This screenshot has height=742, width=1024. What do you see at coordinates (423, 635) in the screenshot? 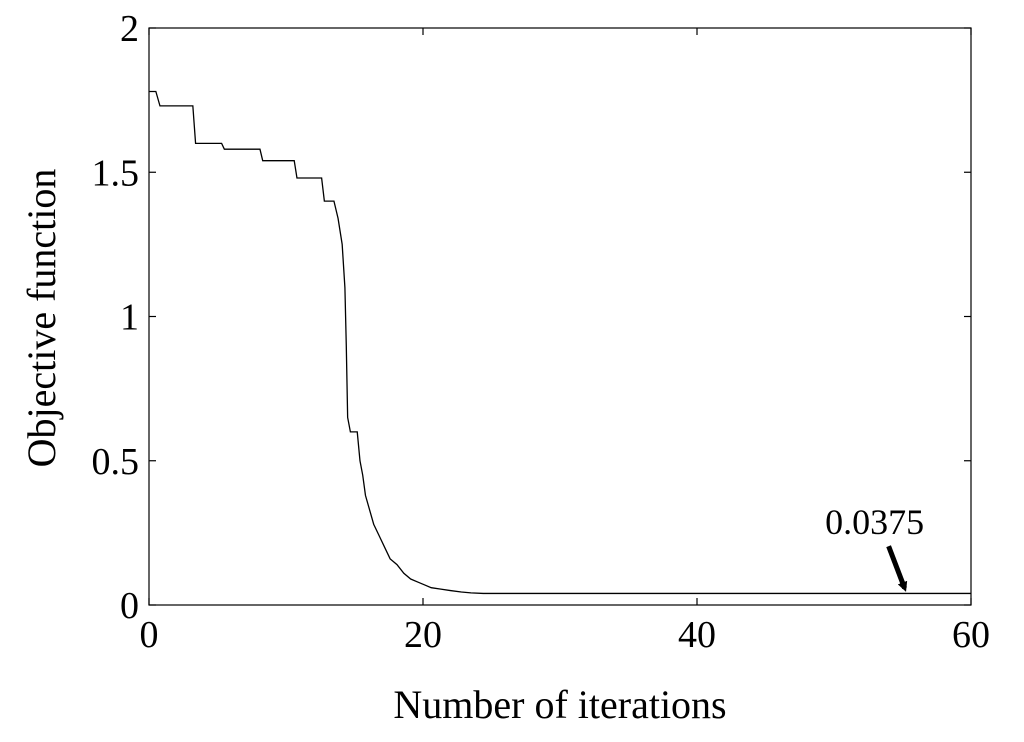
I see `x-tick-label: 20` at bounding box center [423, 635].